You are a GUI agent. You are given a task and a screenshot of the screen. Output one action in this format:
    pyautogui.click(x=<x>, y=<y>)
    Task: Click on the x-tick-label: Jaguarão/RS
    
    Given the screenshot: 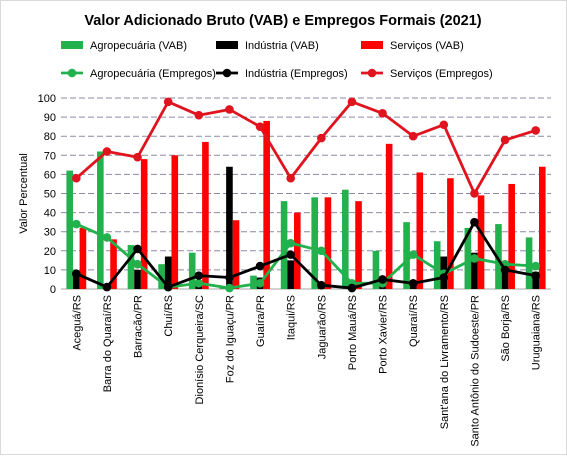 What is the action you would take?
    pyautogui.click(x=322, y=327)
    